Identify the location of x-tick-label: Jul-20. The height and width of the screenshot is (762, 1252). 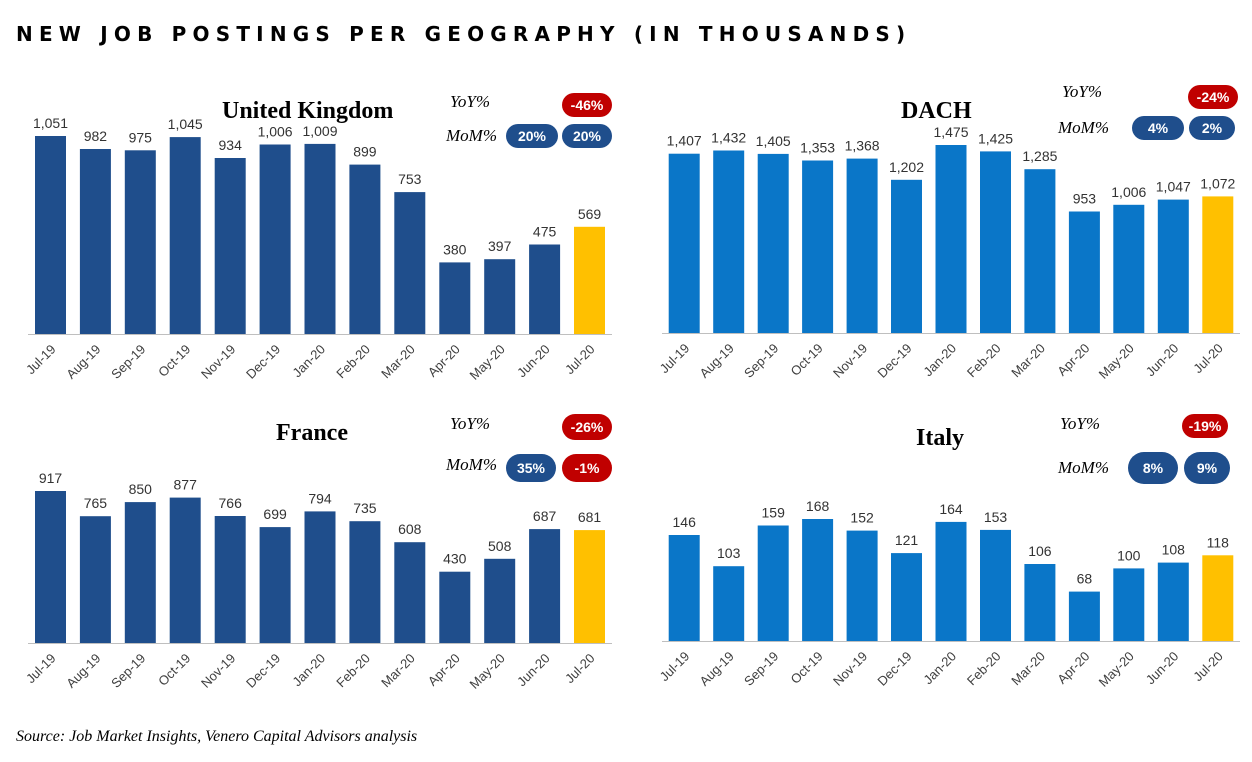
(1208, 667).